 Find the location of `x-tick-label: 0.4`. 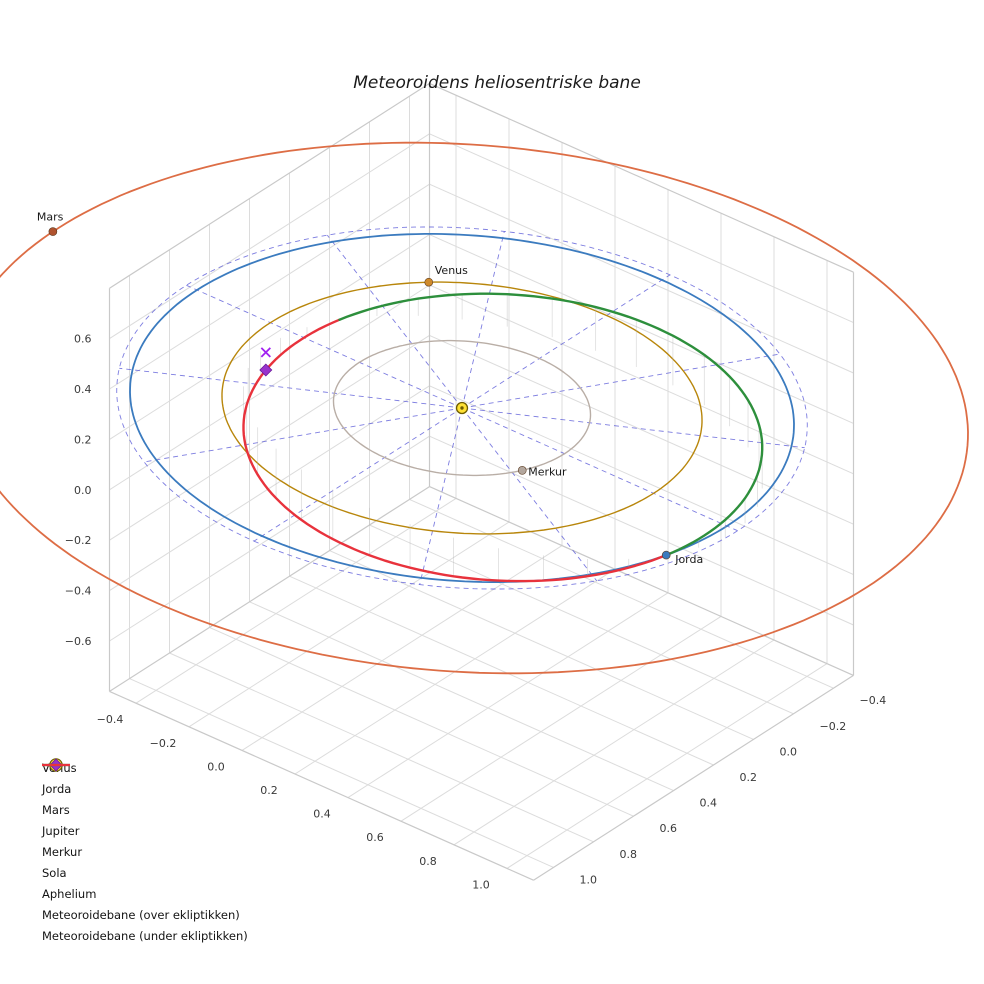

x-tick-label: 0.4 is located at coordinates (709, 803).